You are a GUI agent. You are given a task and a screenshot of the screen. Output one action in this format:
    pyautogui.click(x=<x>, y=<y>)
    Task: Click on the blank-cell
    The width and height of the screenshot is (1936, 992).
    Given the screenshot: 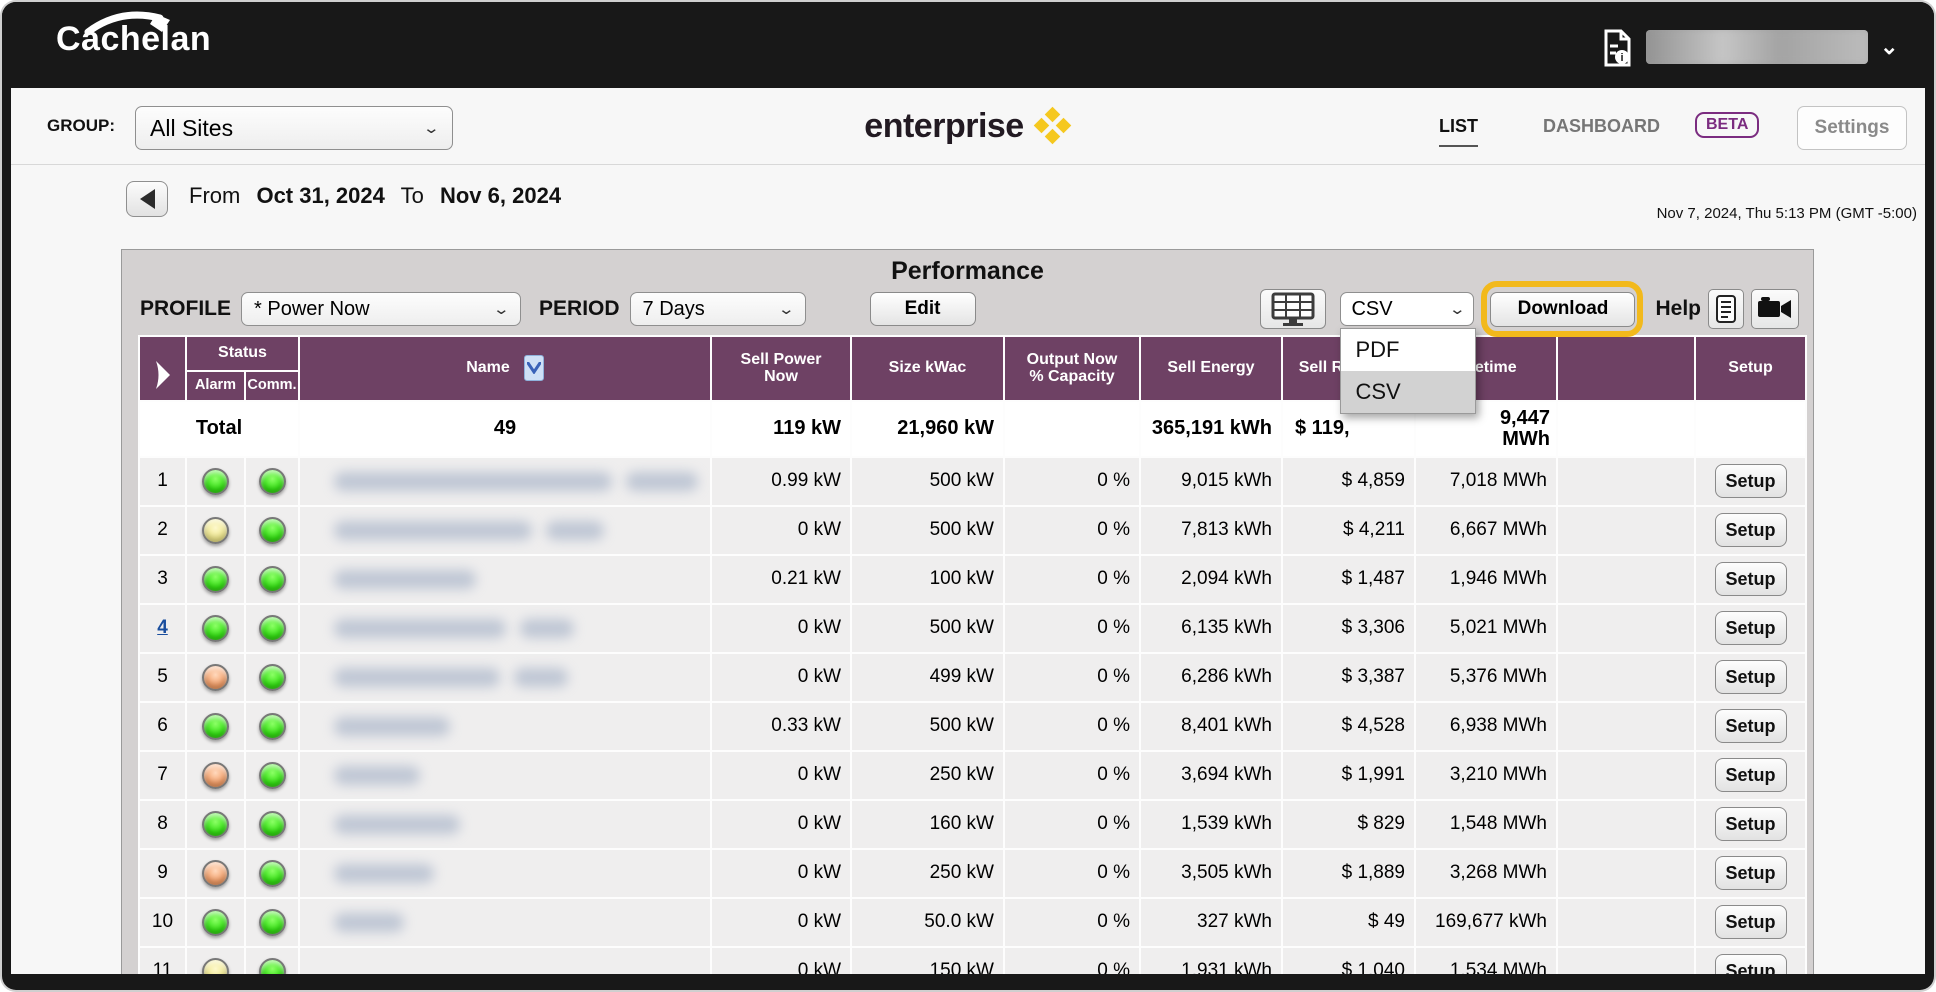 What is the action you would take?
    pyautogui.click(x=1626, y=726)
    